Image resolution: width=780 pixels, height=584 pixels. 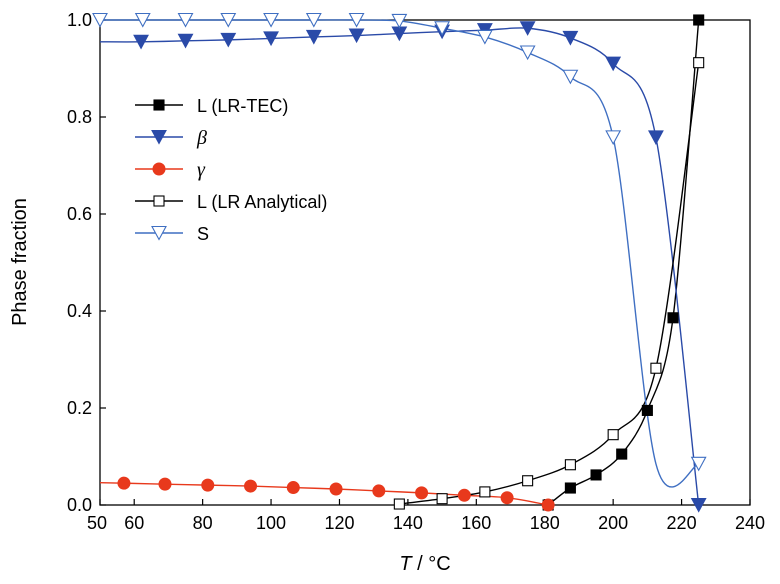 What do you see at coordinates (79, 214) in the screenshot?
I see `y-tick-label: 0.6` at bounding box center [79, 214].